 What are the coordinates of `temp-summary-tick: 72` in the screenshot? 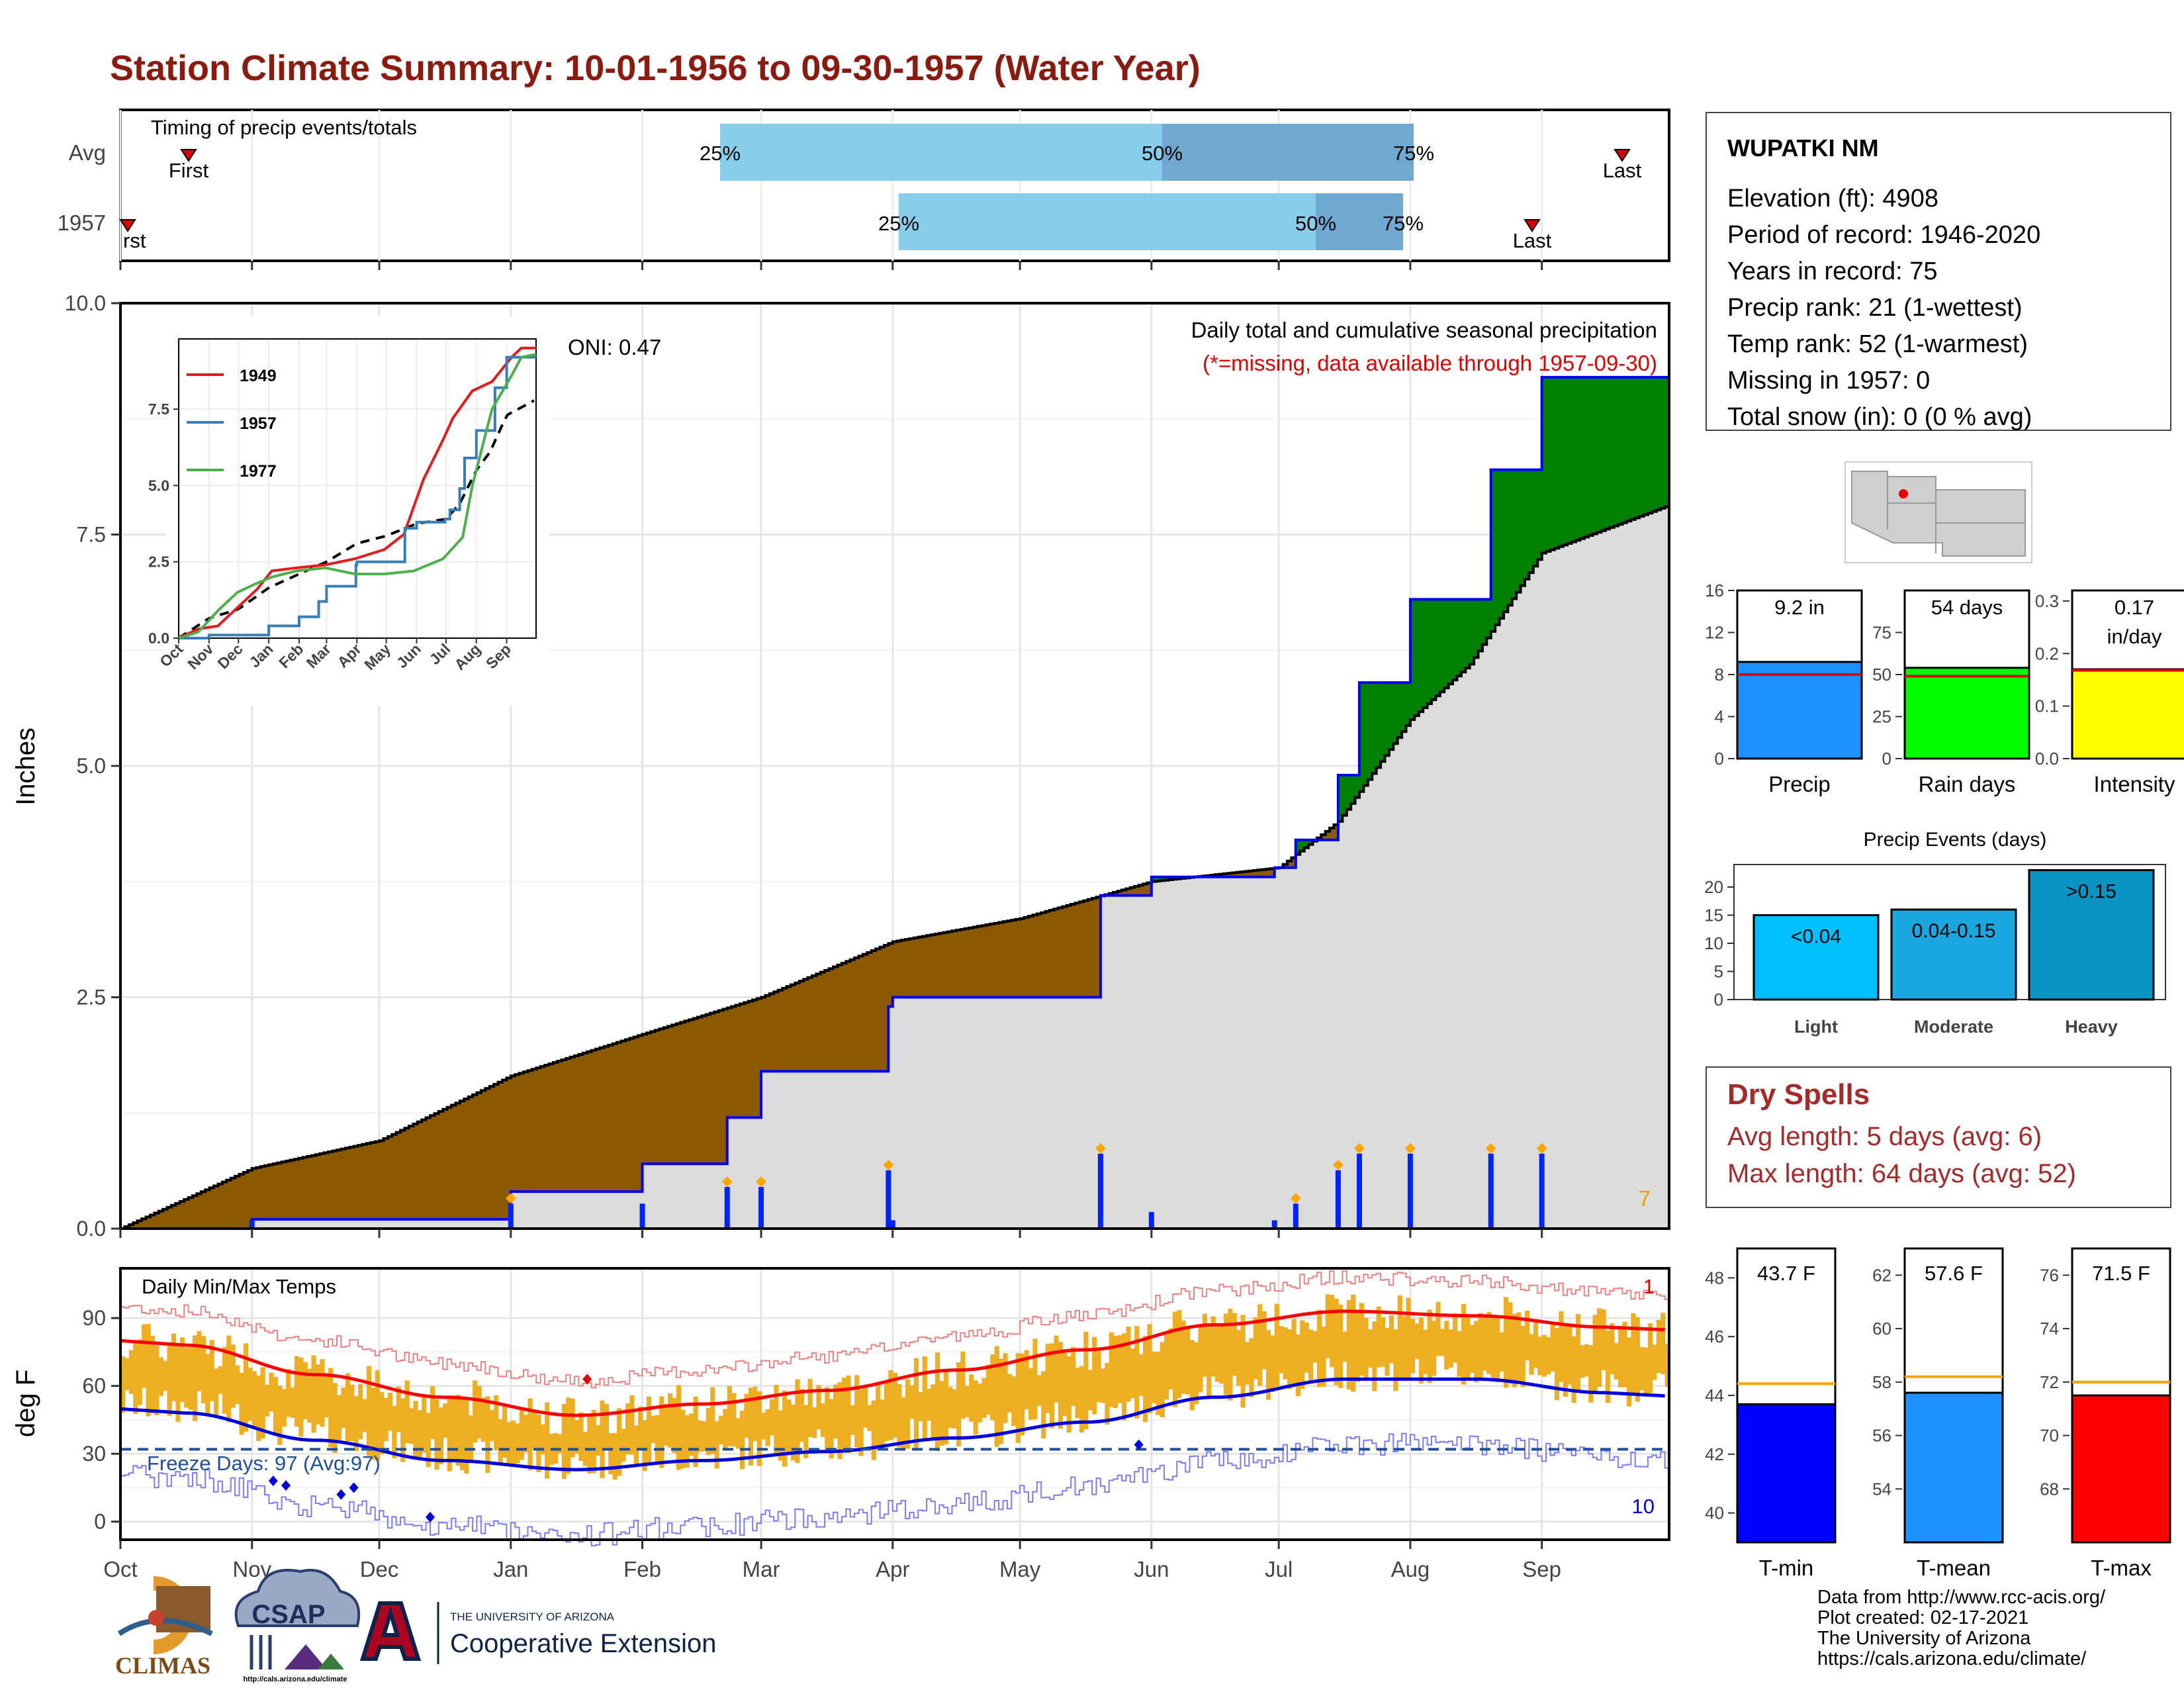 It's located at (2049, 1382).